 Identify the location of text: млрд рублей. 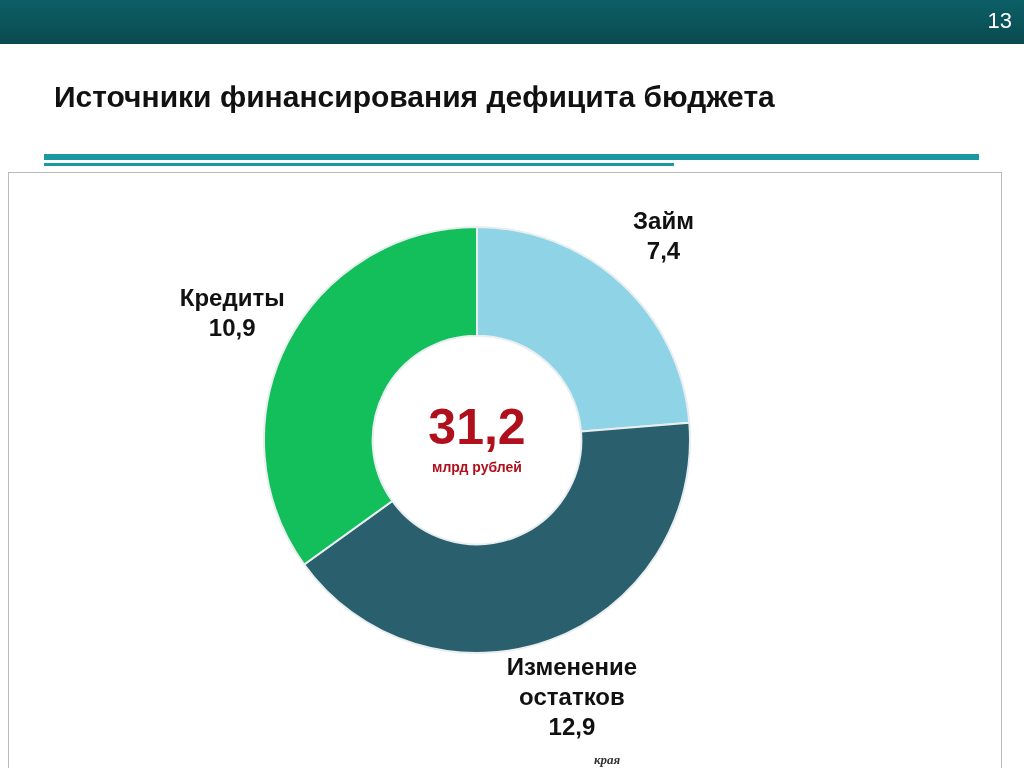
(477, 466).